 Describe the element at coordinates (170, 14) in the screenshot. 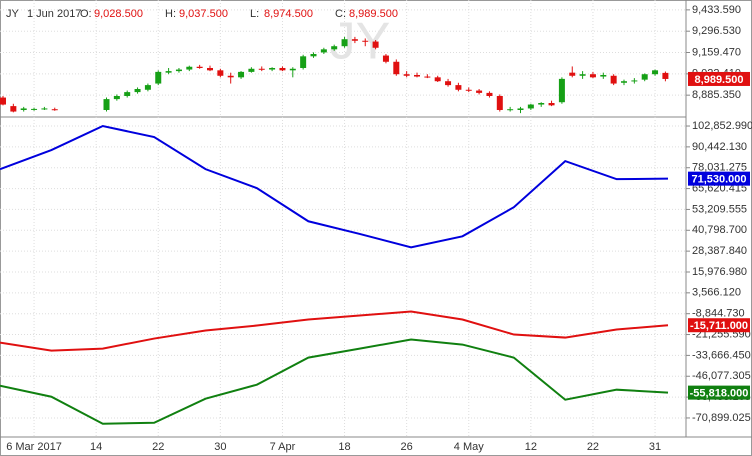

I see `field-label: H:` at that location.